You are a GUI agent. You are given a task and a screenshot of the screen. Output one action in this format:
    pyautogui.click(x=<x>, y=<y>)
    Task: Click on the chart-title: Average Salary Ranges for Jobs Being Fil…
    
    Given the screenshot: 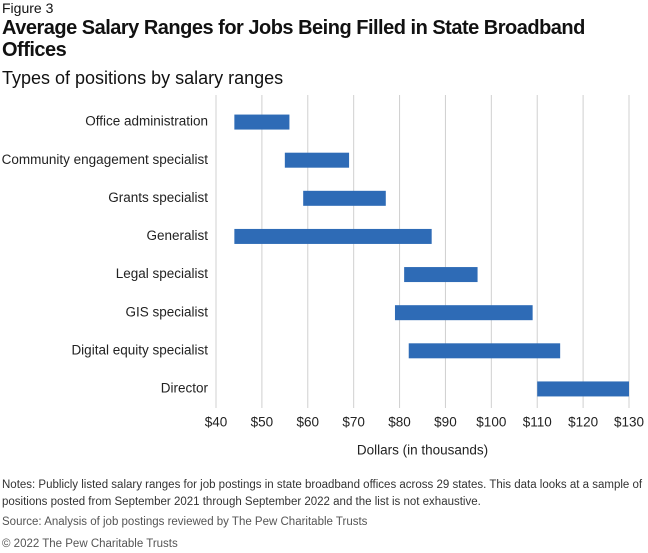 What is the action you would take?
    pyautogui.click(x=293, y=39)
    